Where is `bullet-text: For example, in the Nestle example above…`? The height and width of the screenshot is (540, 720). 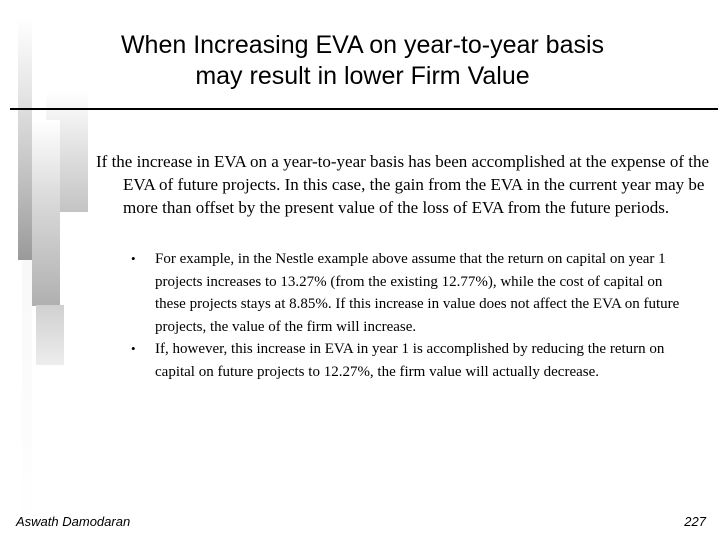
bullet-text: For example, in the Nestle example above… is located at coordinates (417, 293).